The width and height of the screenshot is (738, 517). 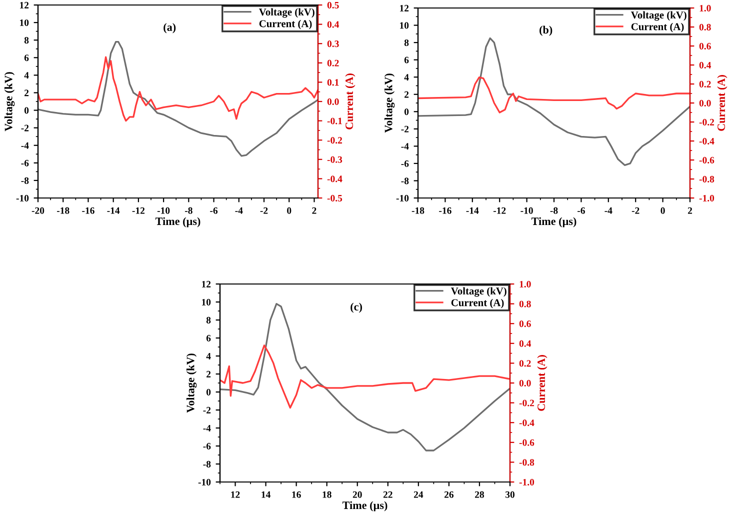 What do you see at coordinates (526, 462) in the screenshot?
I see `y2-tick-label: -0.8` at bounding box center [526, 462].